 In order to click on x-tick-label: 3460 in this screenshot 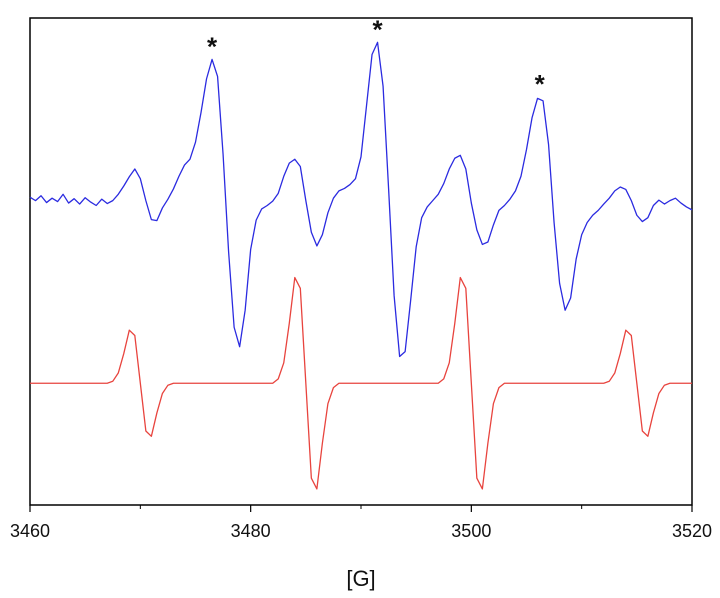, I will do `click(30, 531)`.